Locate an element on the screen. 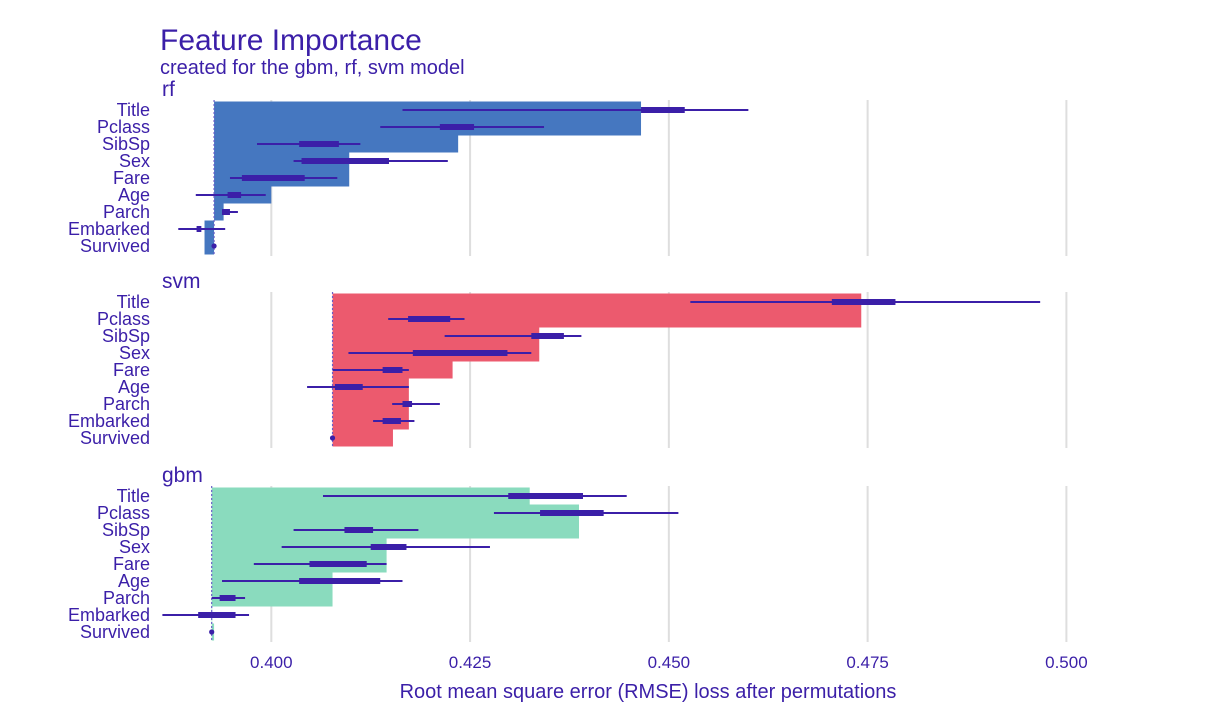 The height and width of the screenshot is (728, 1210). bar-svm-SibSp is located at coordinates (436, 336).